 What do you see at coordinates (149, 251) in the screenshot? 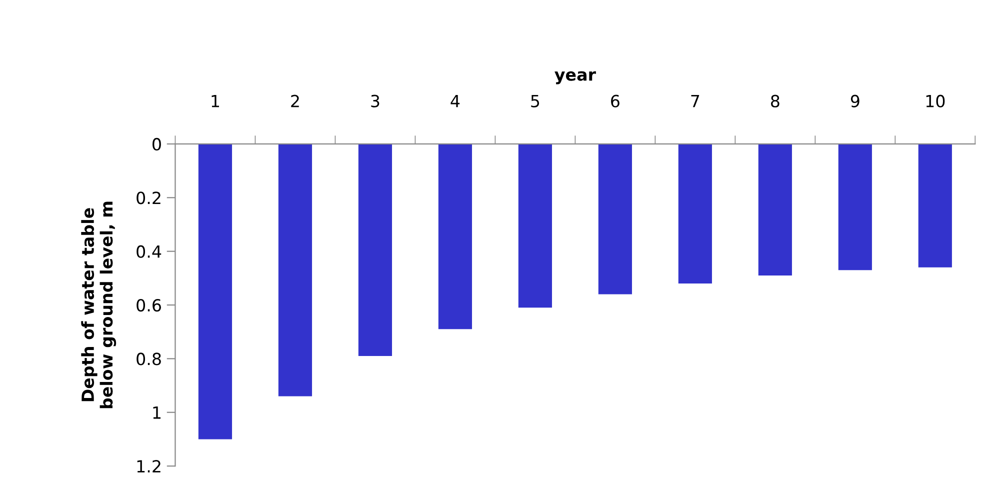
I see `y-tick-label: 0.4` at bounding box center [149, 251].